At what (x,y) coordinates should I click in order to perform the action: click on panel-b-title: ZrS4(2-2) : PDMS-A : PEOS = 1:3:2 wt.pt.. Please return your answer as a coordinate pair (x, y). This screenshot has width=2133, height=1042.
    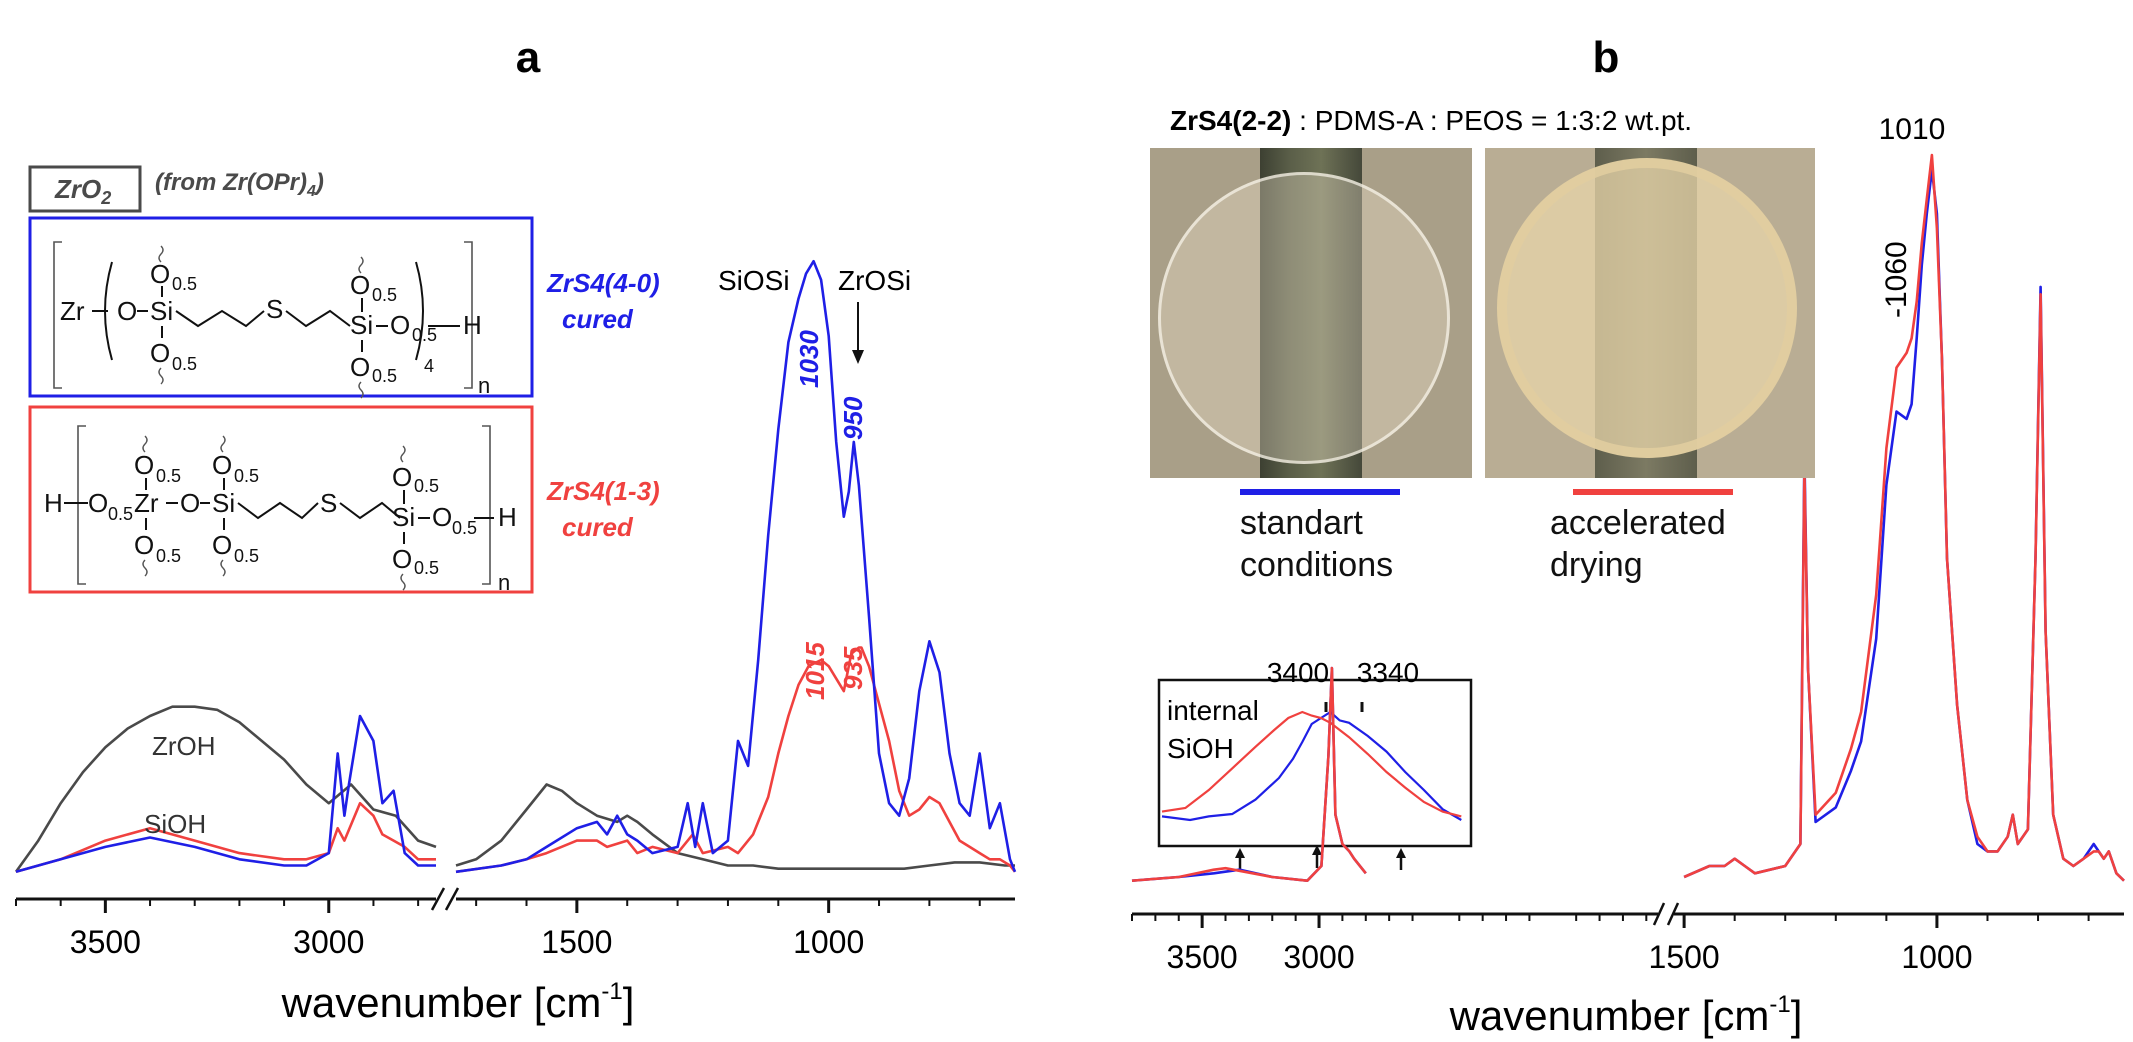
    Looking at the image, I should click on (1431, 120).